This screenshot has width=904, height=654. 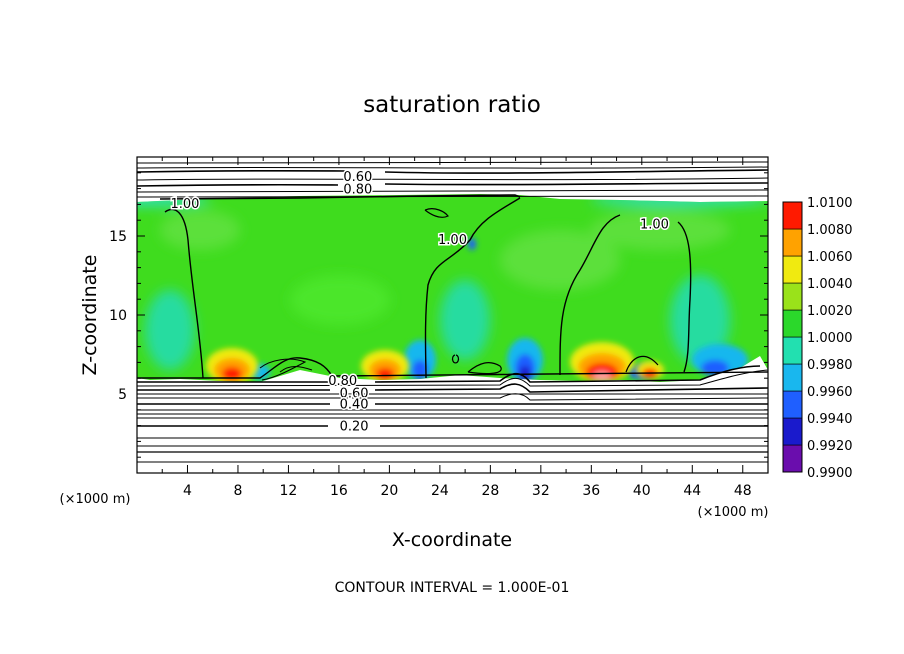 What do you see at coordinates (733, 512) in the screenshot?
I see `x-unit-label: (×1000 m)` at bounding box center [733, 512].